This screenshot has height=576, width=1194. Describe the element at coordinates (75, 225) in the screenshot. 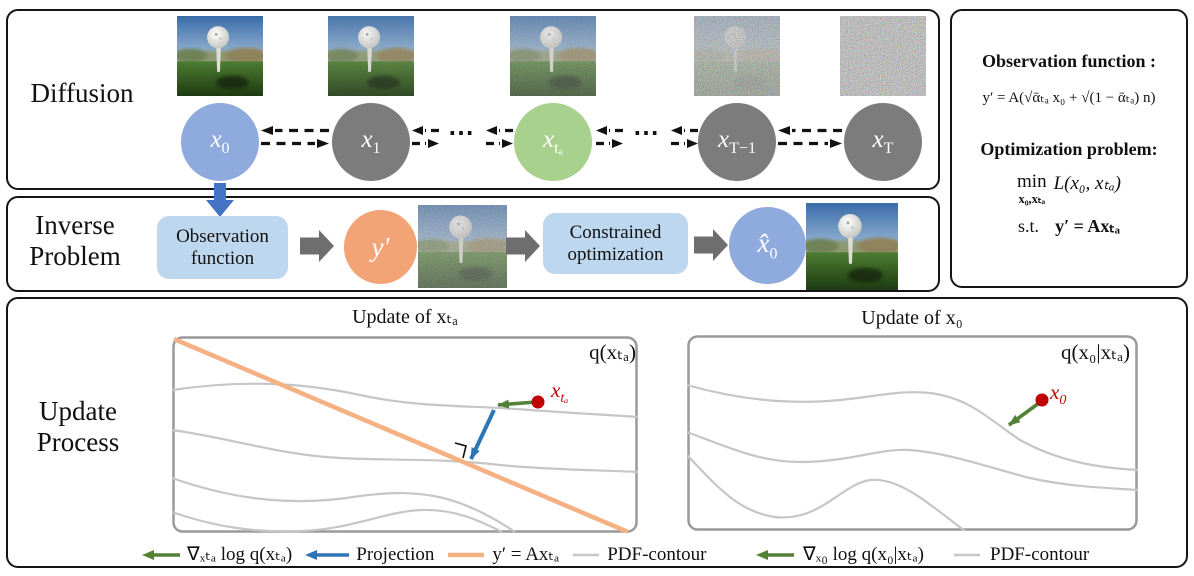

I see `inverse-label-line1: Inverse` at that location.